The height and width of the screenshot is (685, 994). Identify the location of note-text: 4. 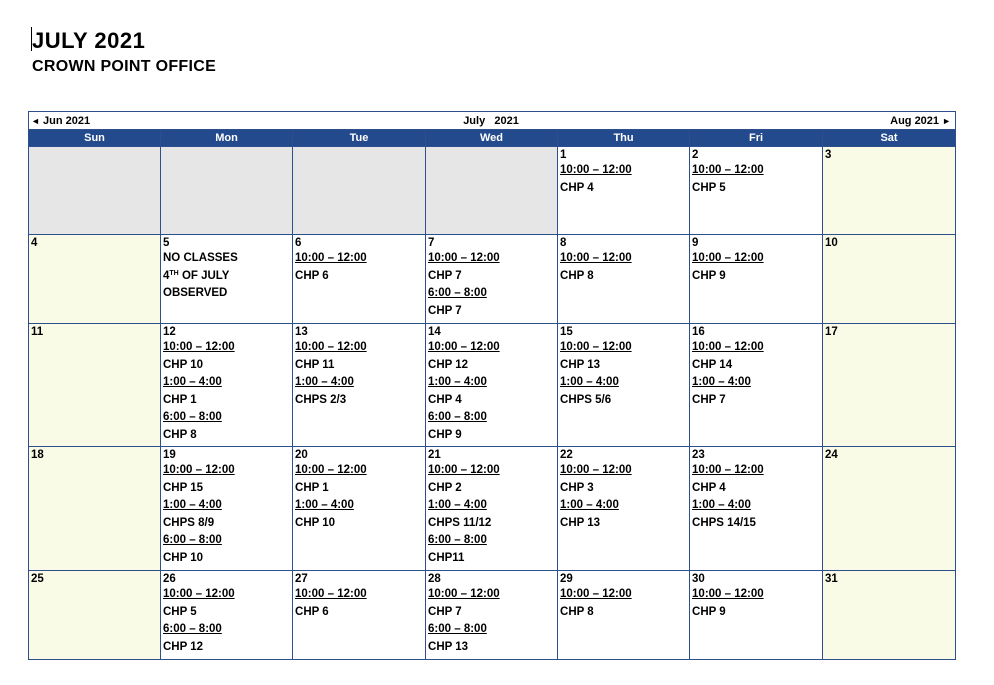
(166, 275).